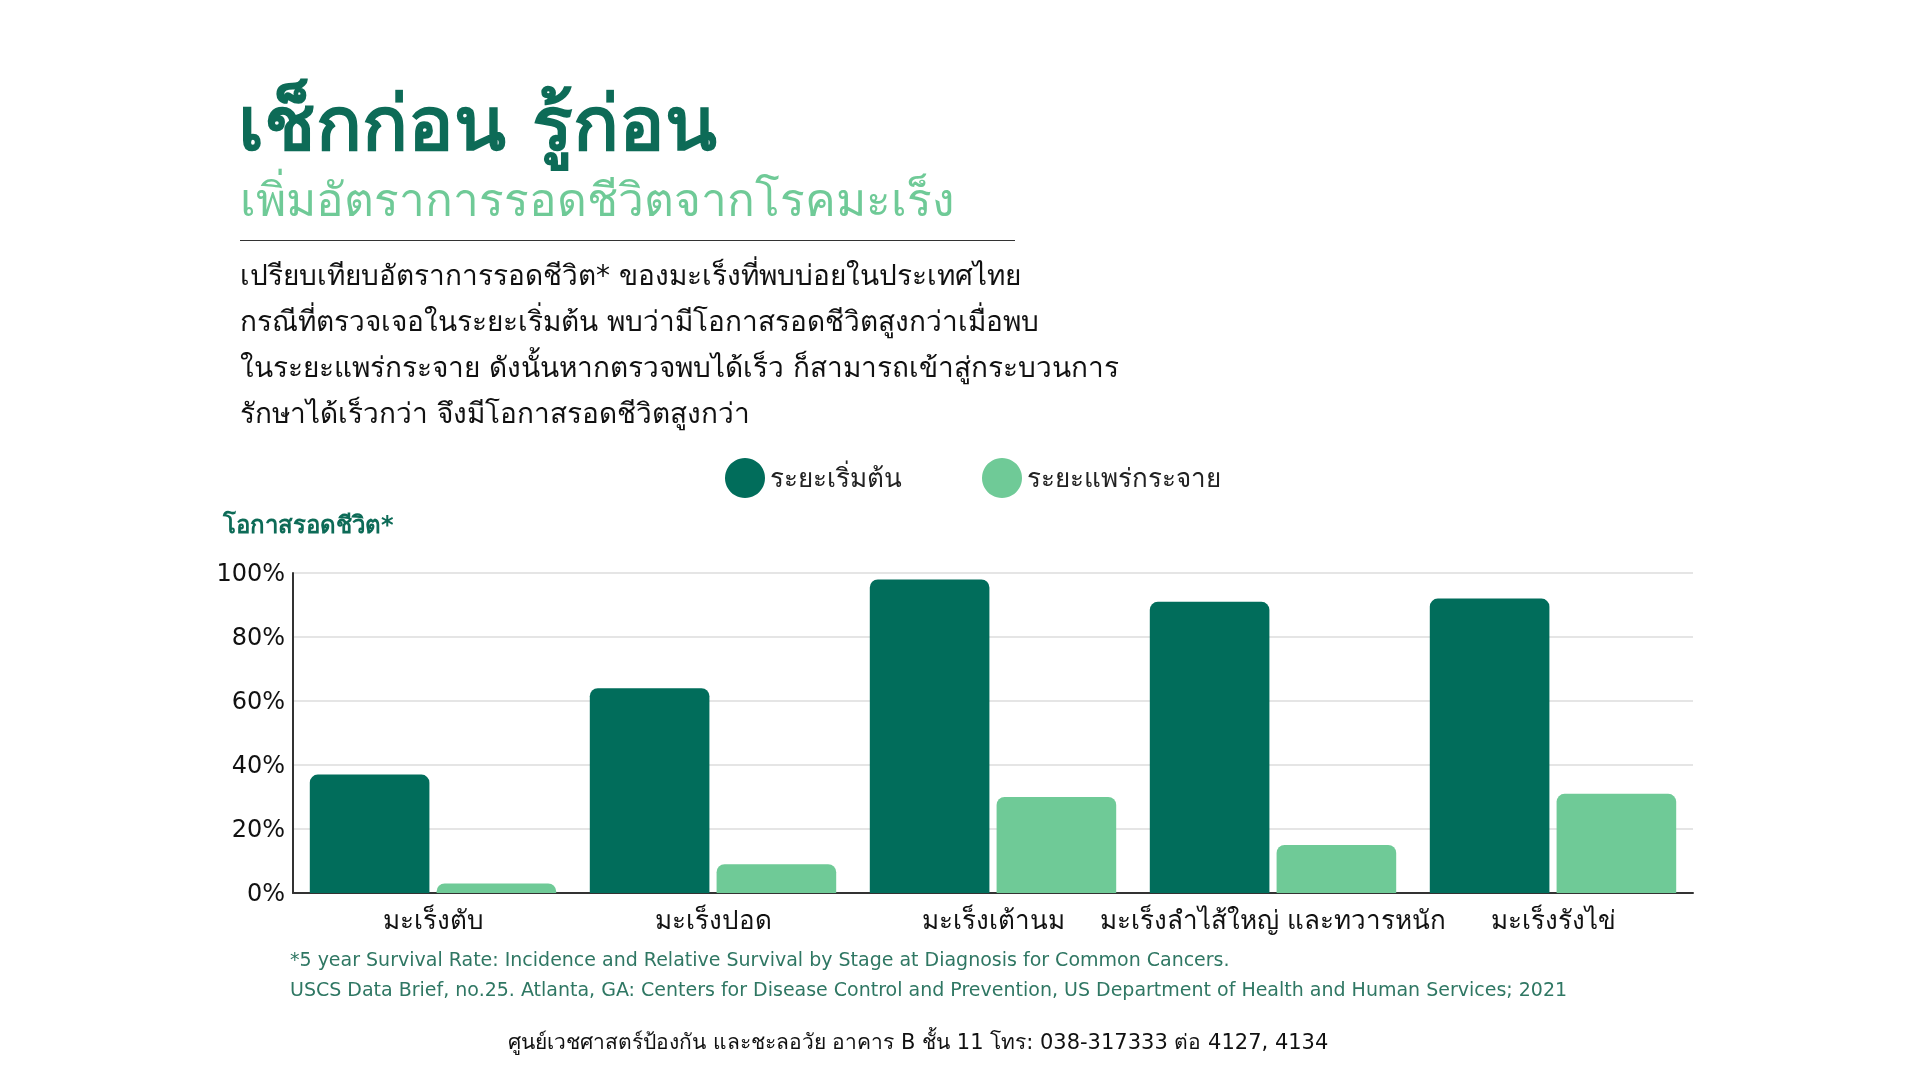 Image resolution: width=1920 pixels, height=1080 pixels. What do you see at coordinates (836, 476) in the screenshot?
I see `legend-label: ระยะเริ่มต้น` at bounding box center [836, 476].